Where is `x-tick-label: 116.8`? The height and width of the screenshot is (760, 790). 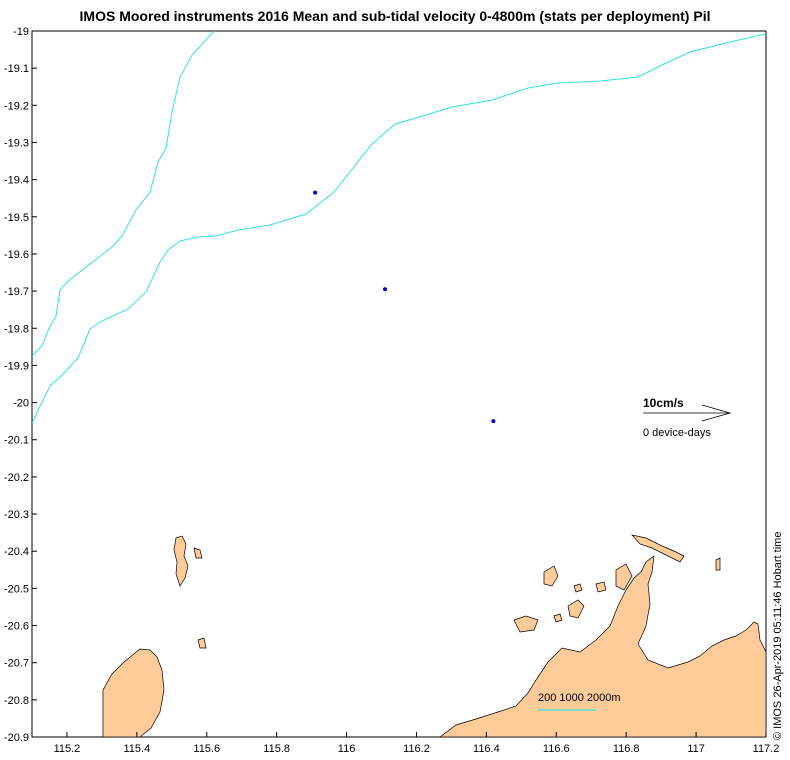
x-tick-label: 116.8 is located at coordinates (626, 749).